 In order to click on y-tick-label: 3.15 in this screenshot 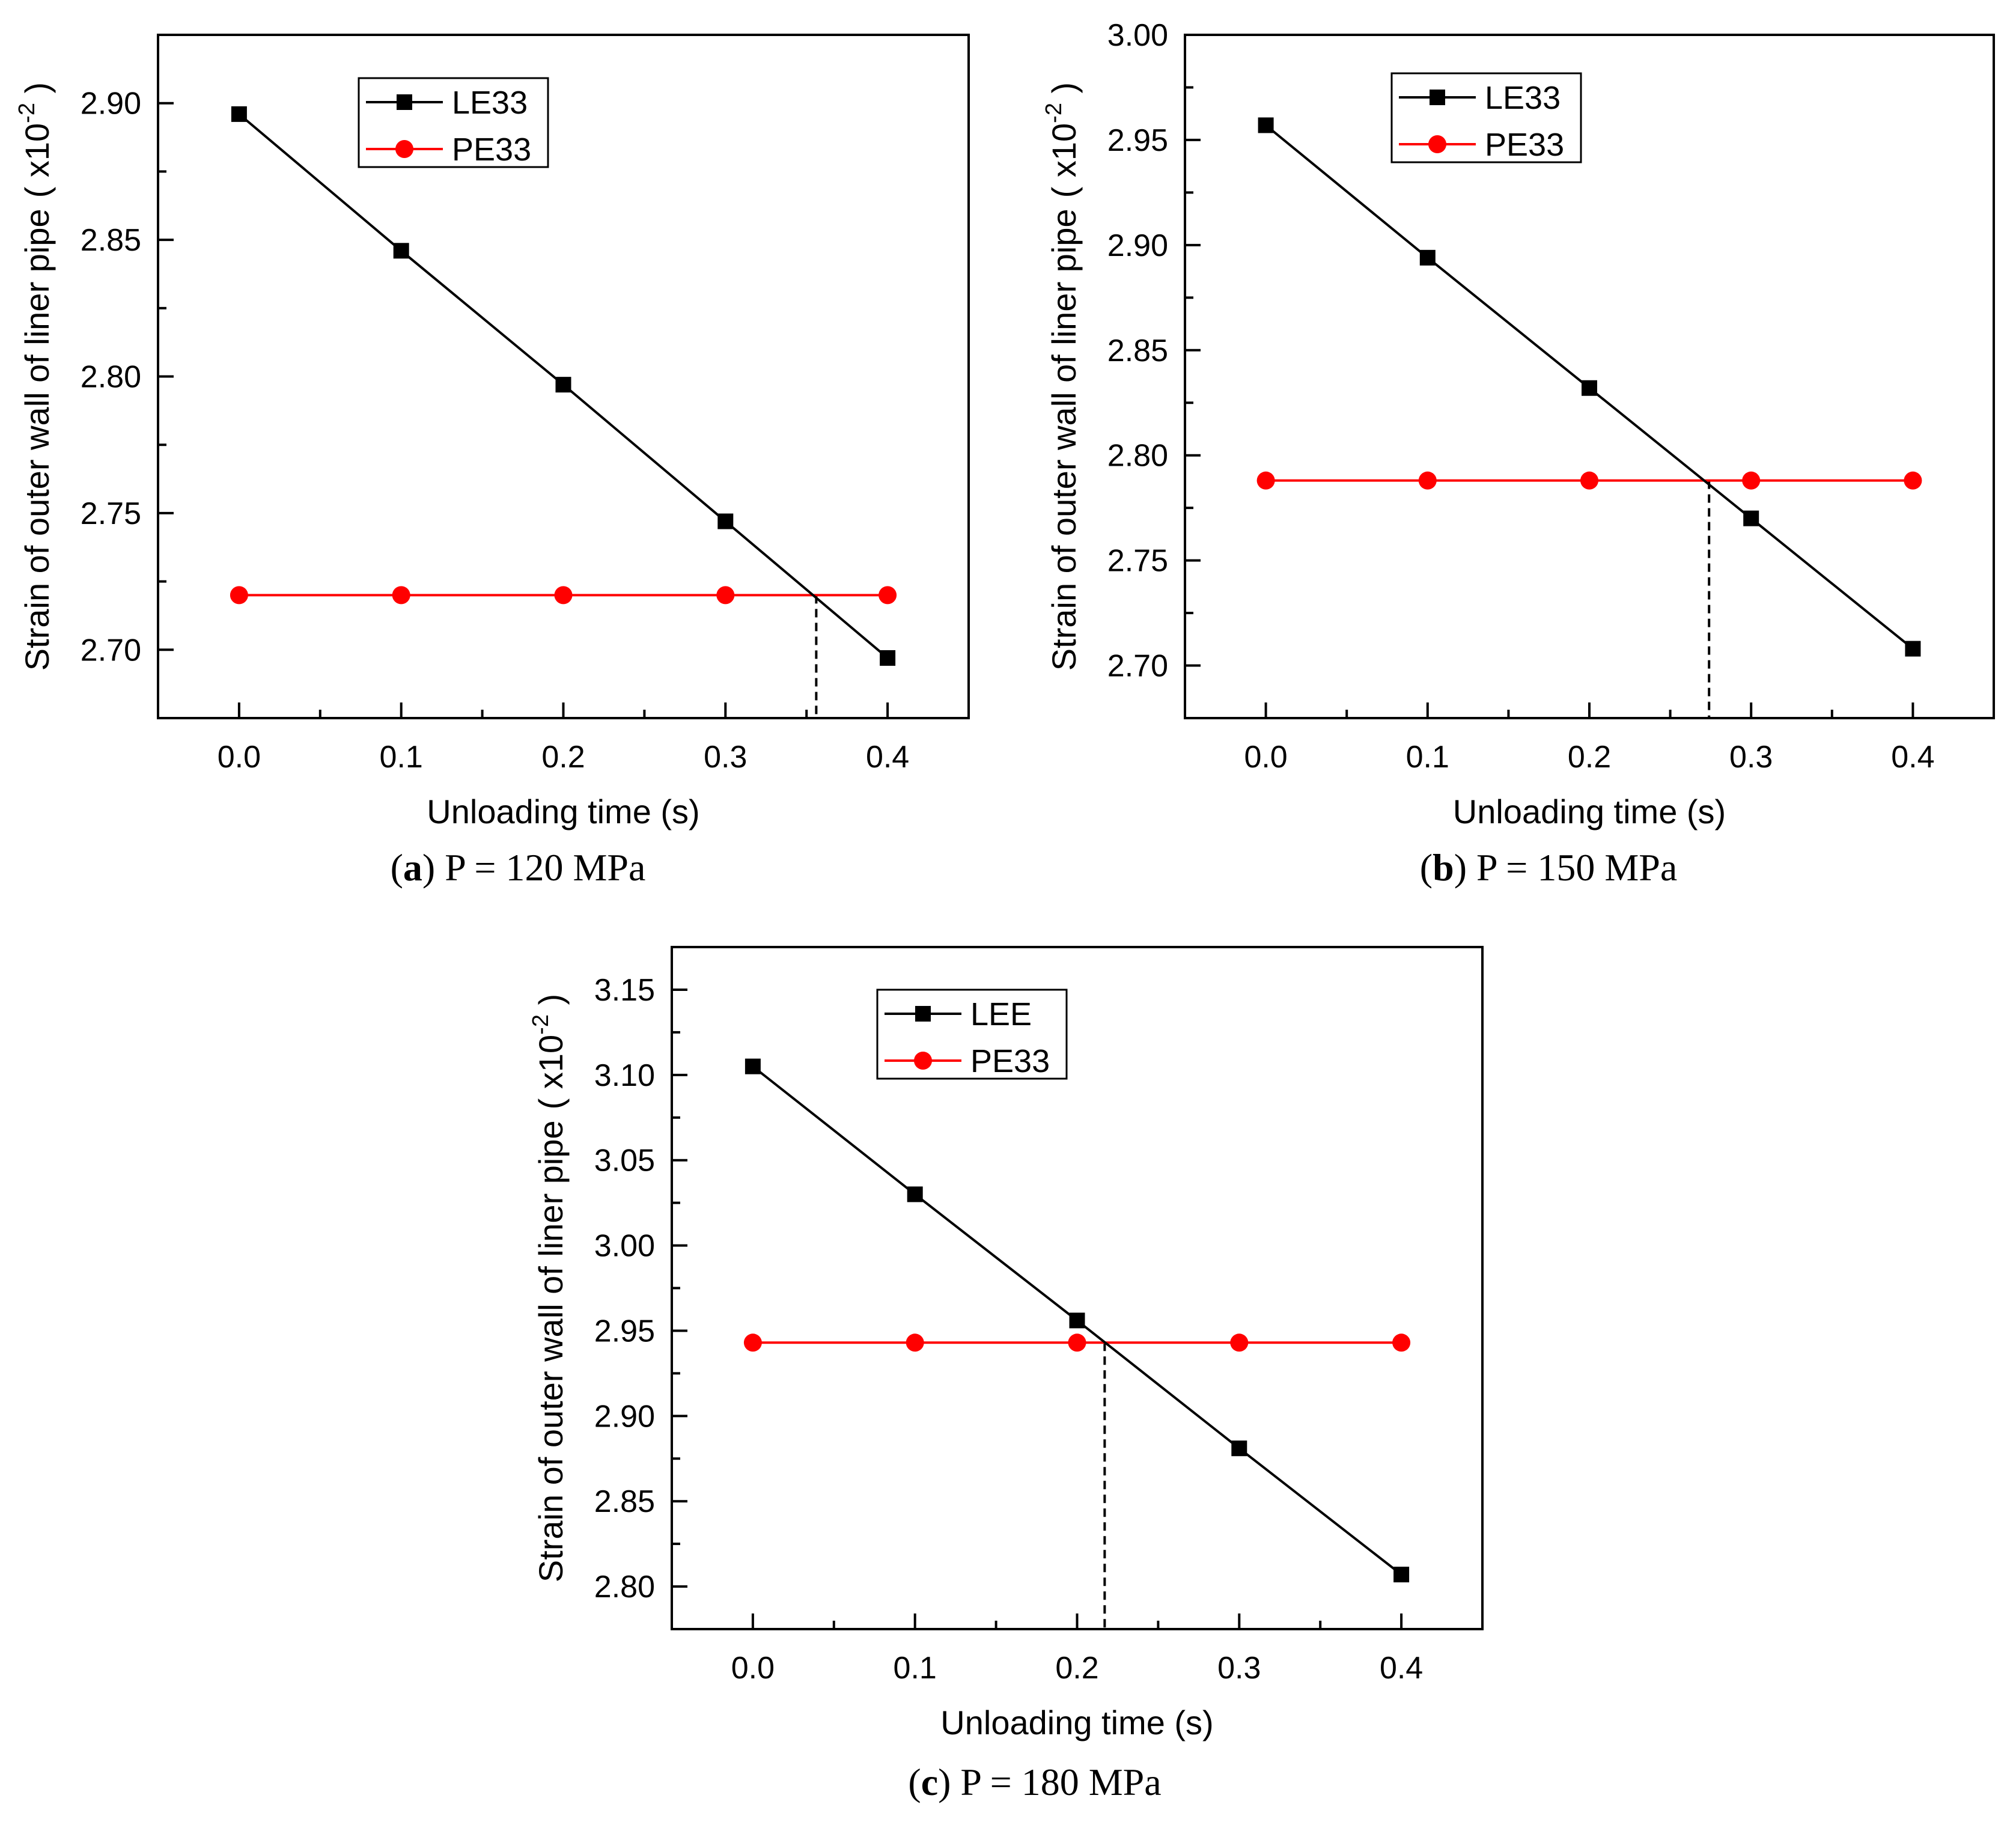, I will do `click(624, 990)`.